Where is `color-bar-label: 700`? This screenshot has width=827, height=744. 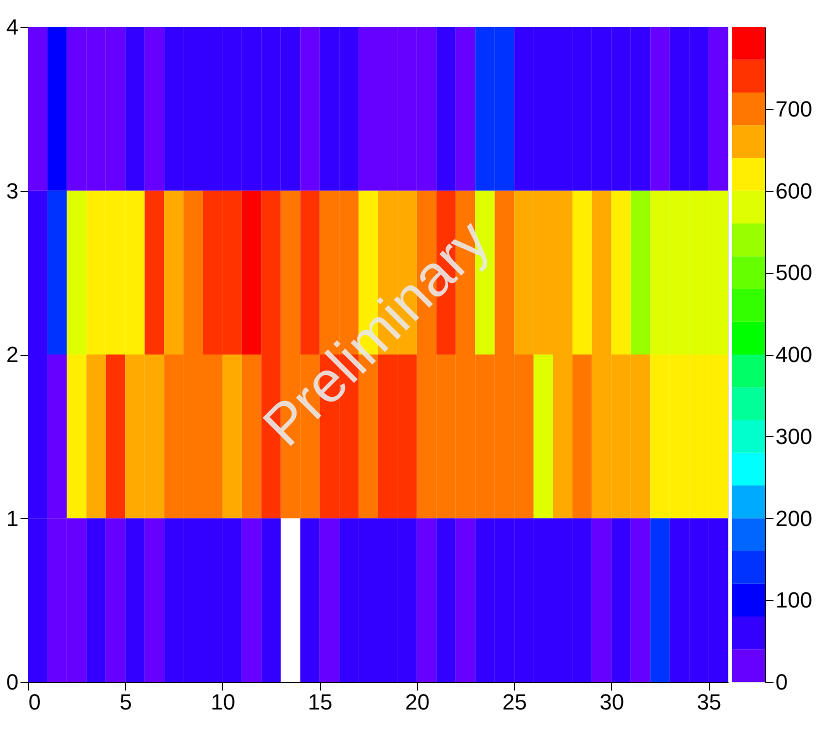 color-bar-label: 700 is located at coordinates (794, 109).